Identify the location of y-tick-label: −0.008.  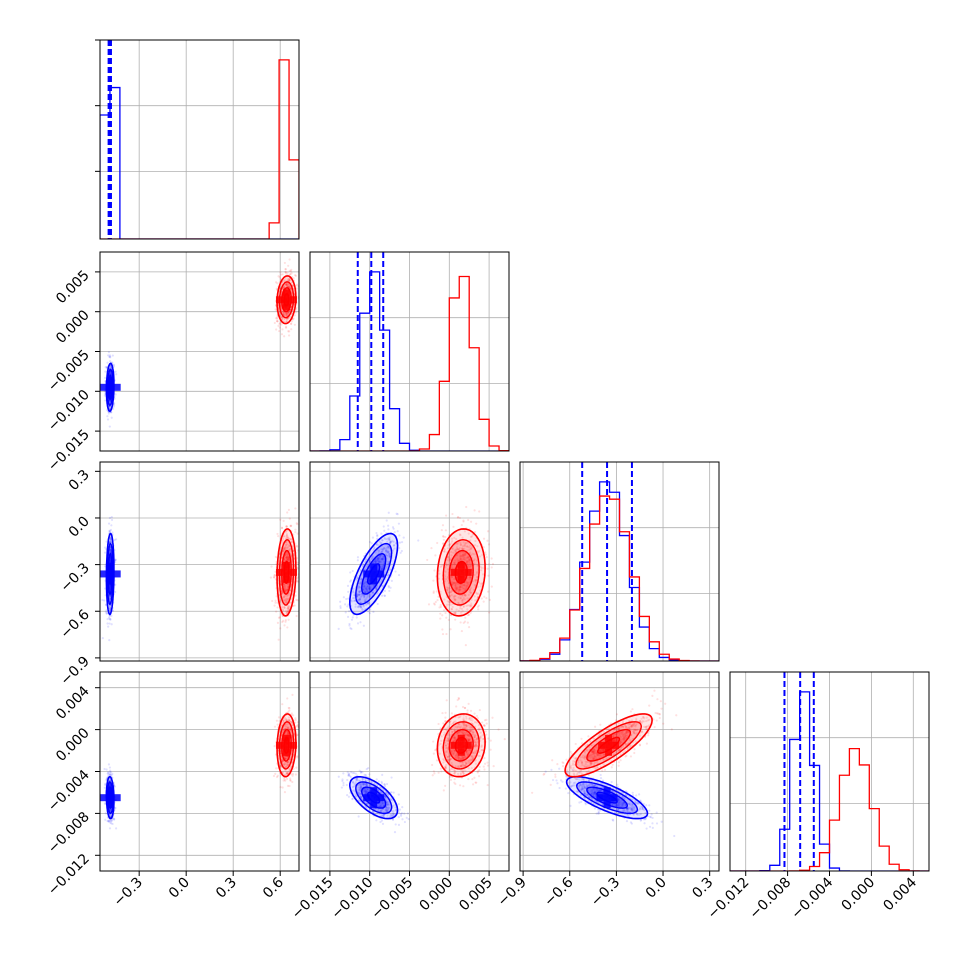
(69, 833).